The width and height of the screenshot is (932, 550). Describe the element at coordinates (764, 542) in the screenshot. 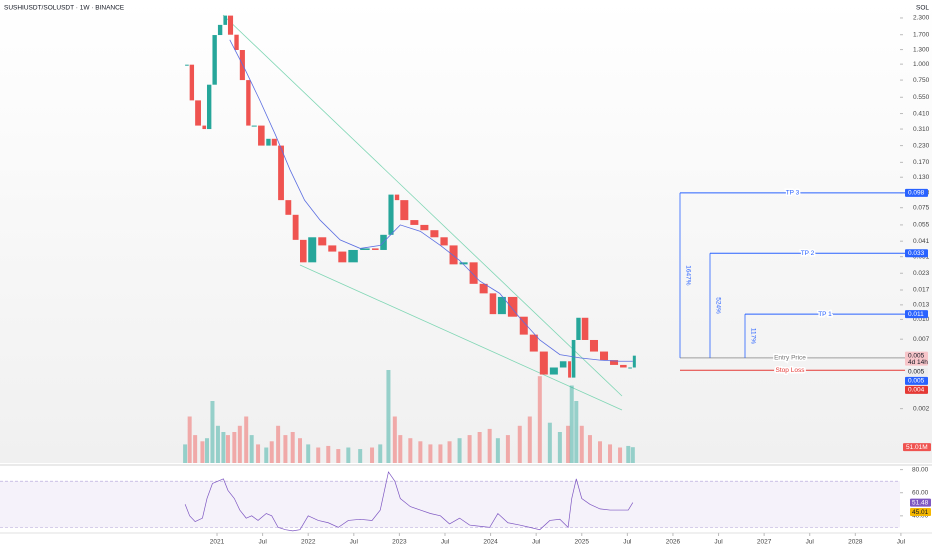

I see `x-tick-label: 2027` at that location.